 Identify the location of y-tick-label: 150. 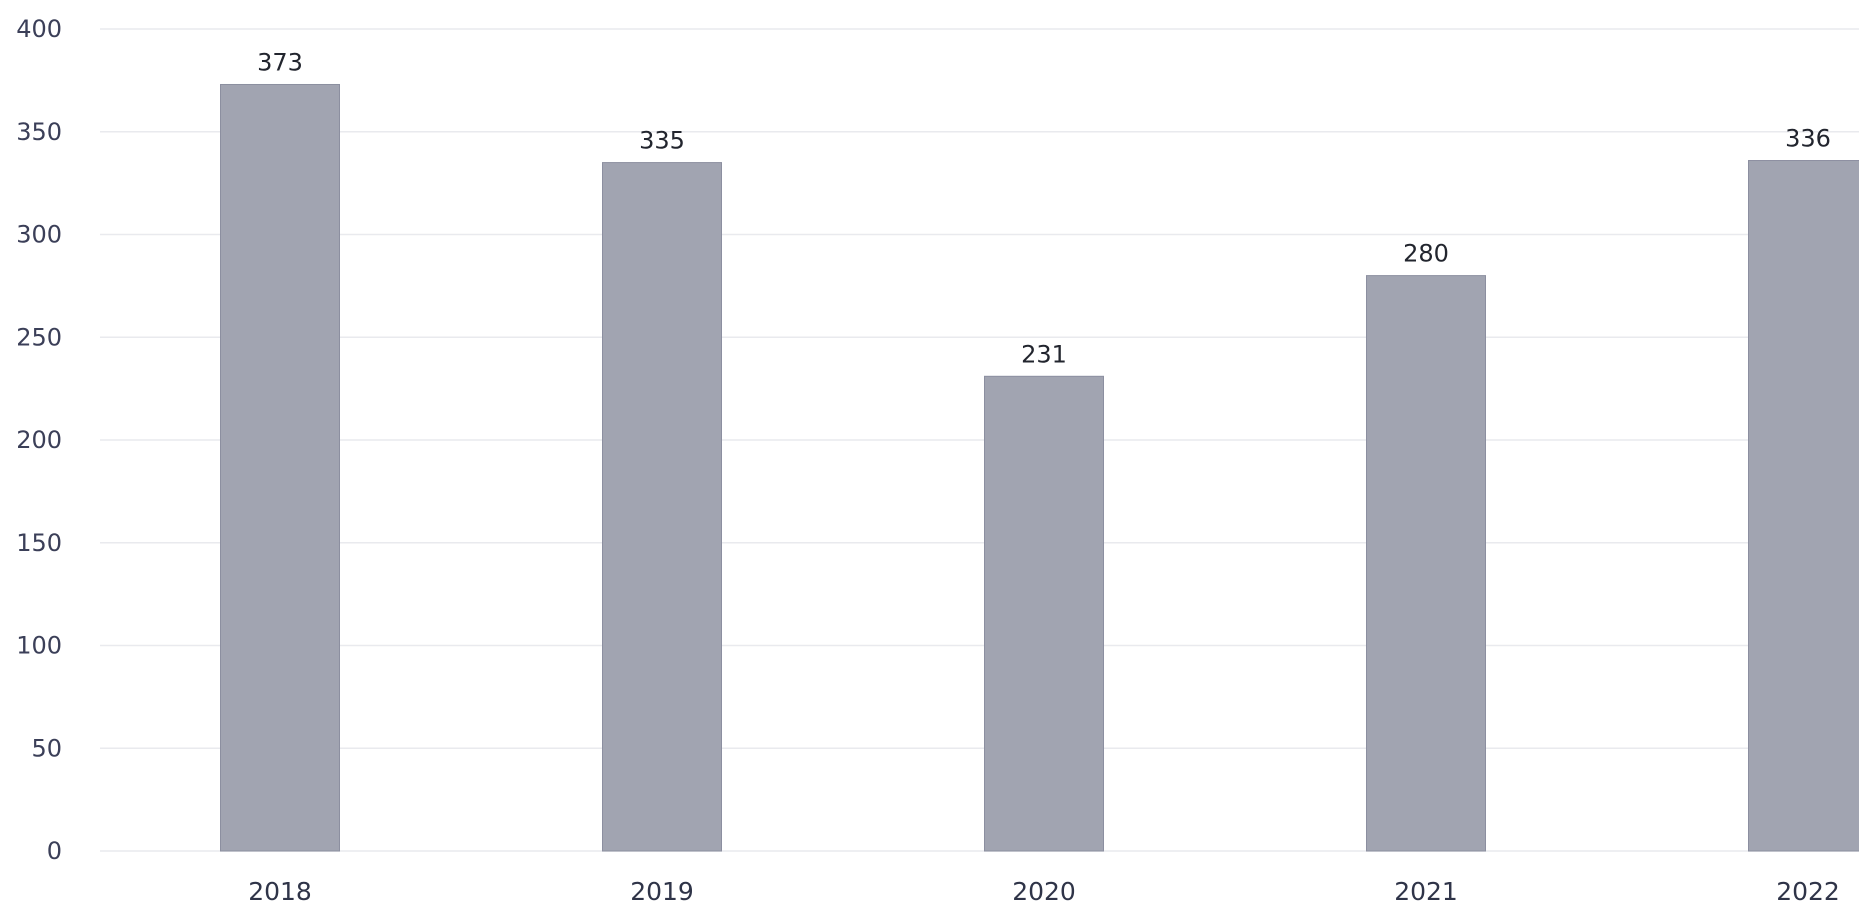
(39, 543).